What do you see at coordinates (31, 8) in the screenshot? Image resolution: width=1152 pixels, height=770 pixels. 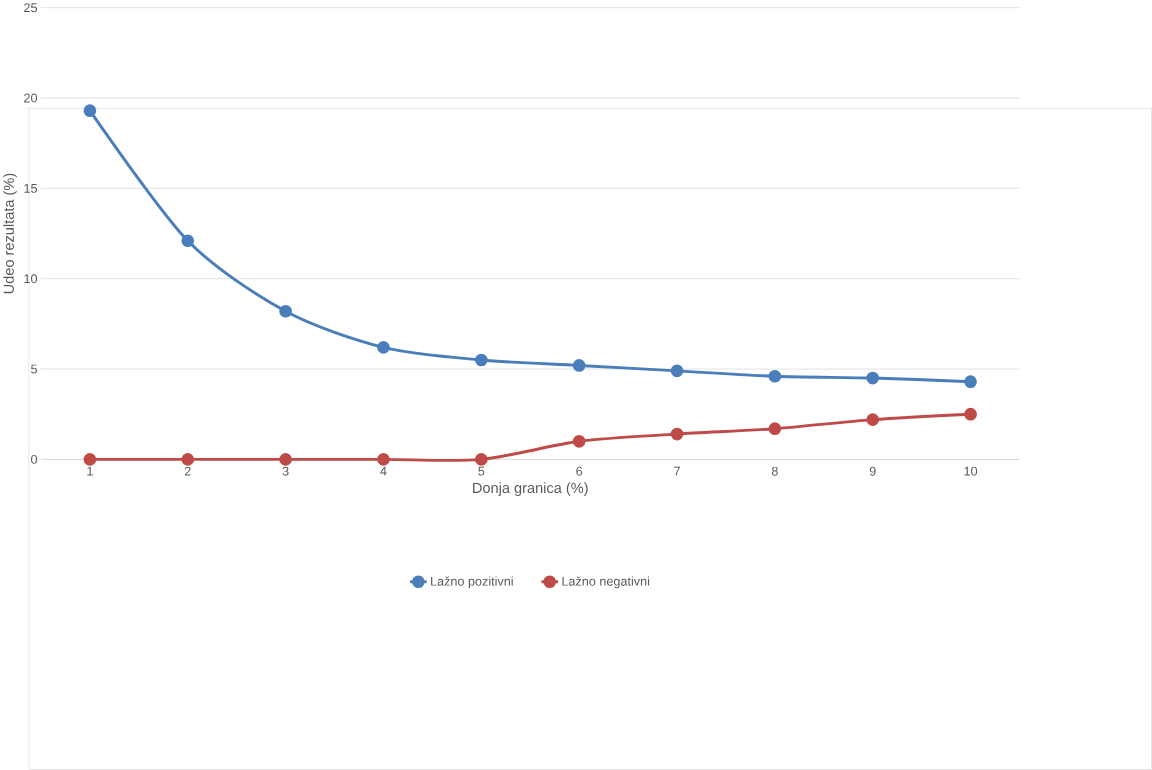 I see `y-tick-label: 25` at bounding box center [31, 8].